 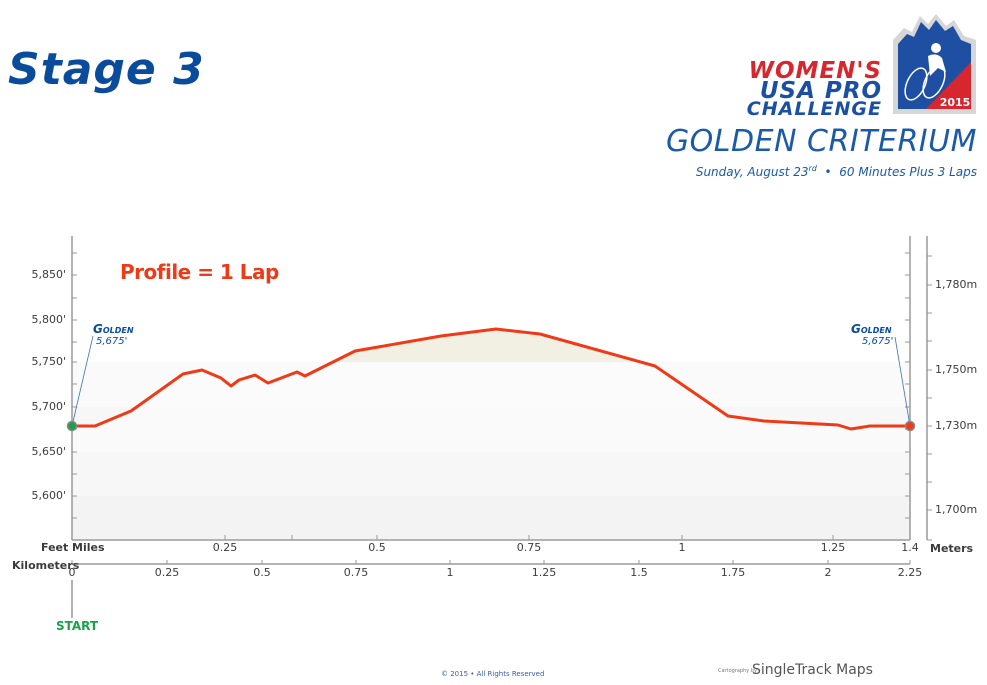 I want to click on km-tick-0.75: 0.75, so click(x=356, y=572).